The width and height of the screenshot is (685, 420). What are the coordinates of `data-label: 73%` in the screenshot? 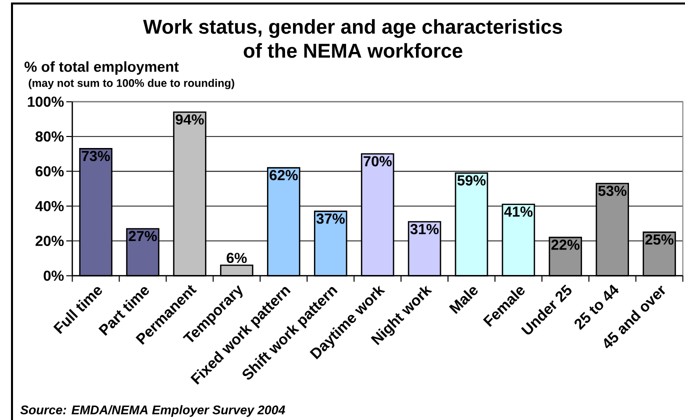 It's located at (96, 156).